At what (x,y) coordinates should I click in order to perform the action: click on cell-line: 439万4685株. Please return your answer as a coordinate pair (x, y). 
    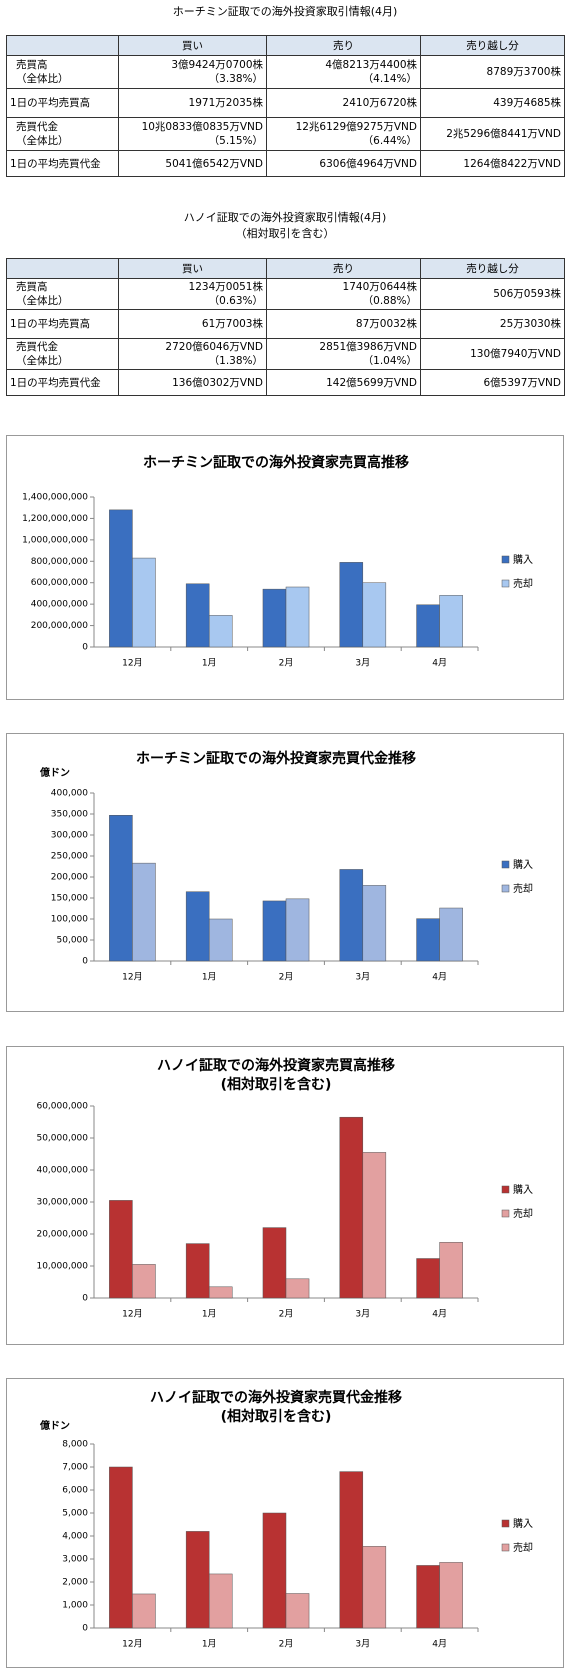
    Looking at the image, I should click on (527, 103).